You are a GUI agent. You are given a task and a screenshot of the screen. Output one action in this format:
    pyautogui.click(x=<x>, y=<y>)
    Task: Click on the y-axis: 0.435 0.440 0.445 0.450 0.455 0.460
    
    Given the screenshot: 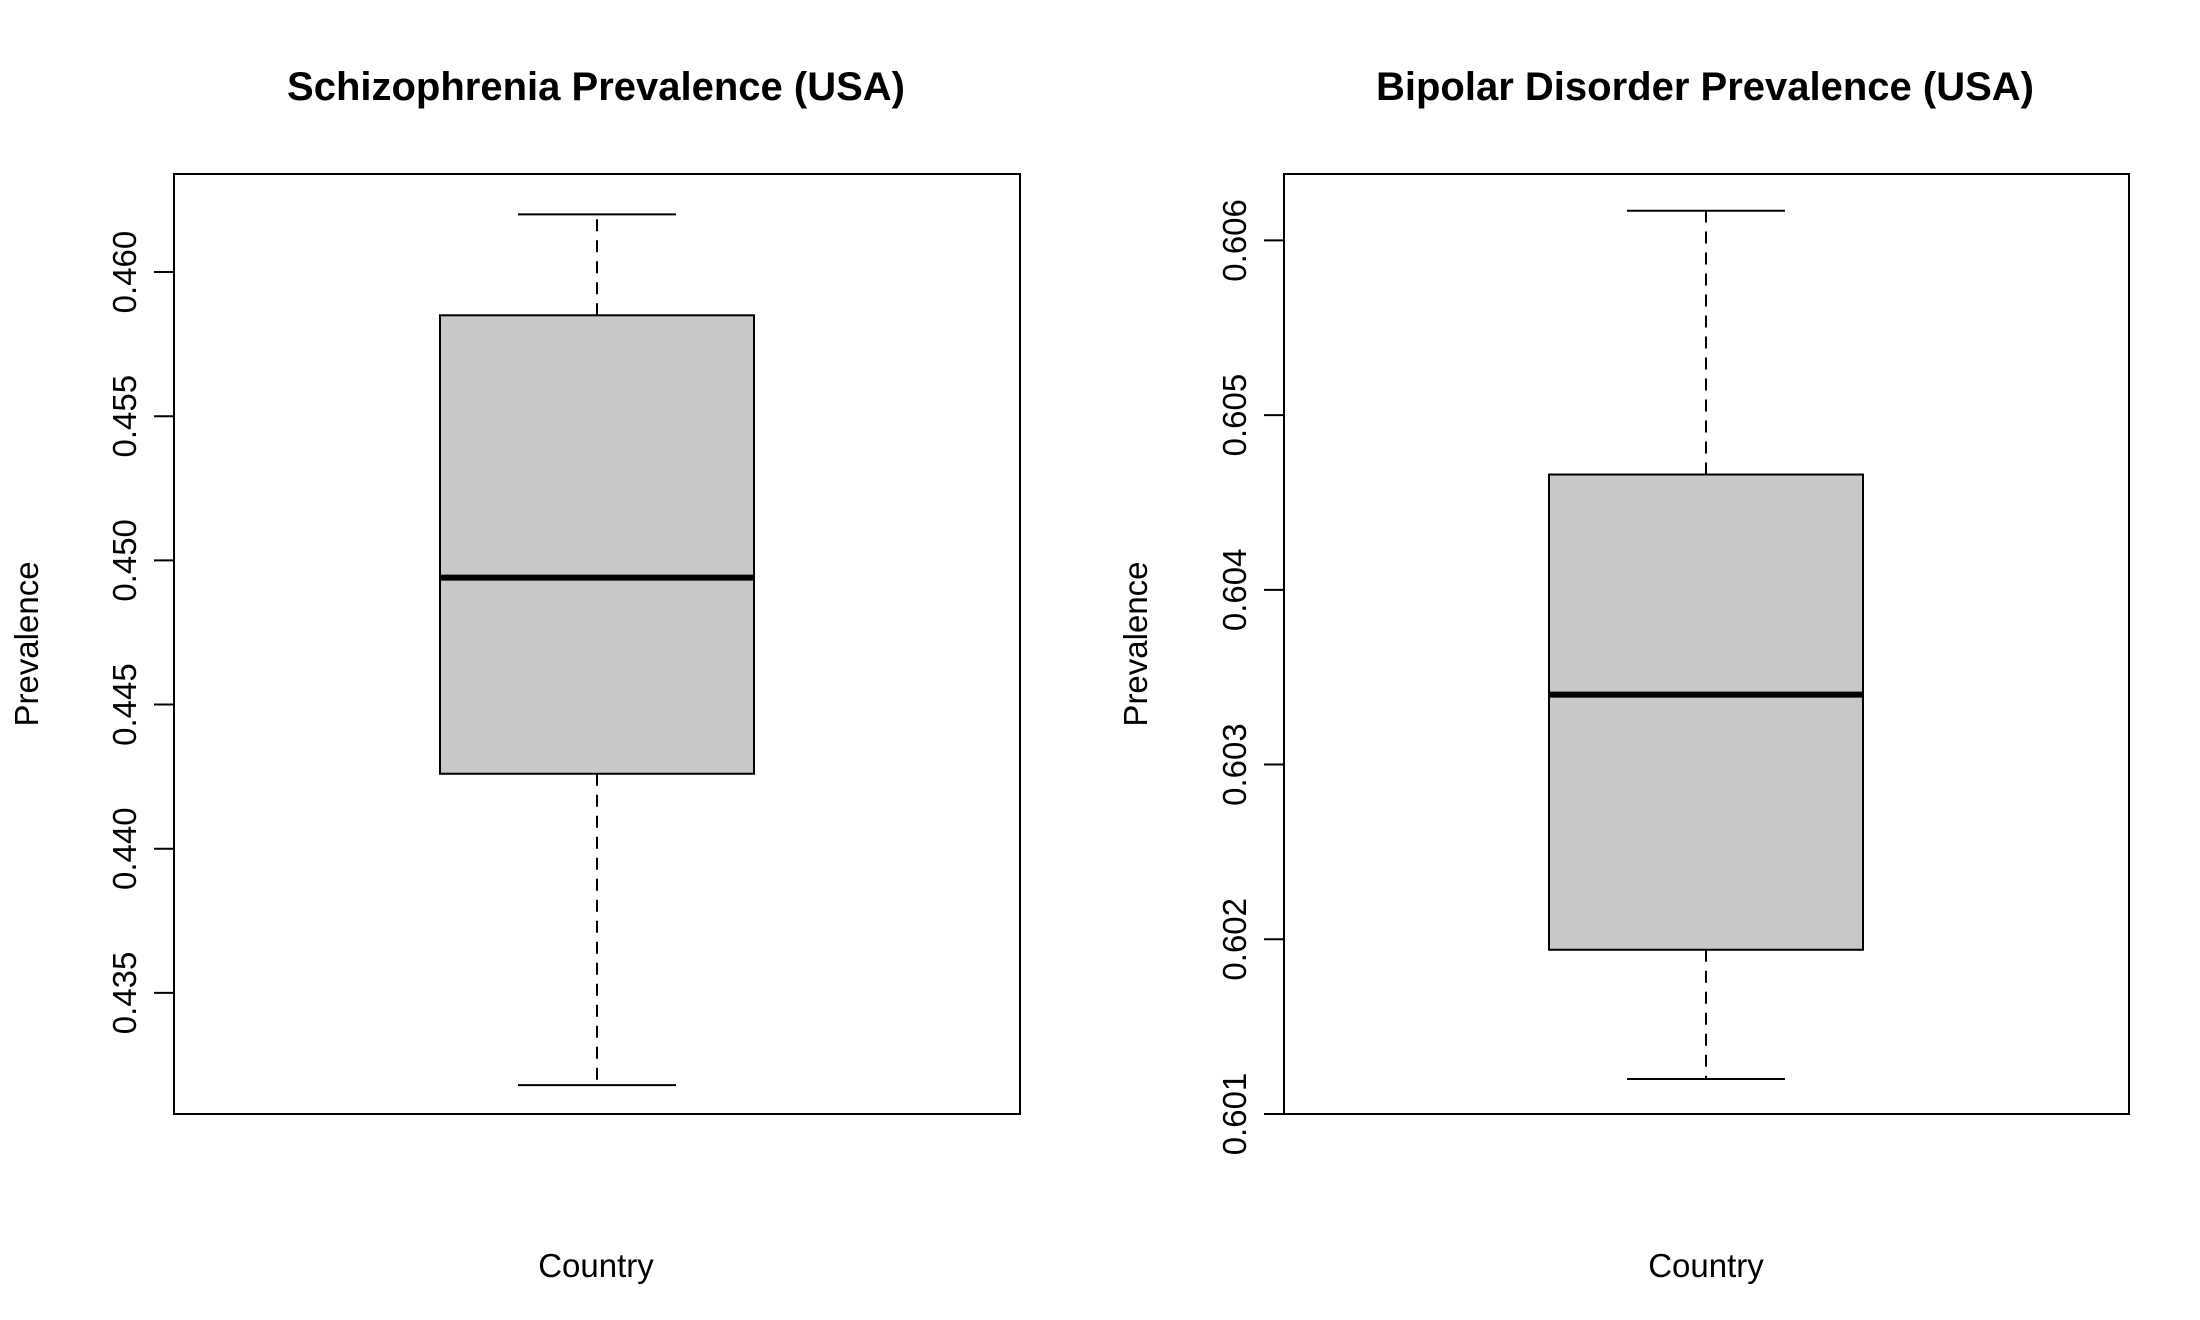 What is the action you would take?
    pyautogui.click(x=140, y=632)
    